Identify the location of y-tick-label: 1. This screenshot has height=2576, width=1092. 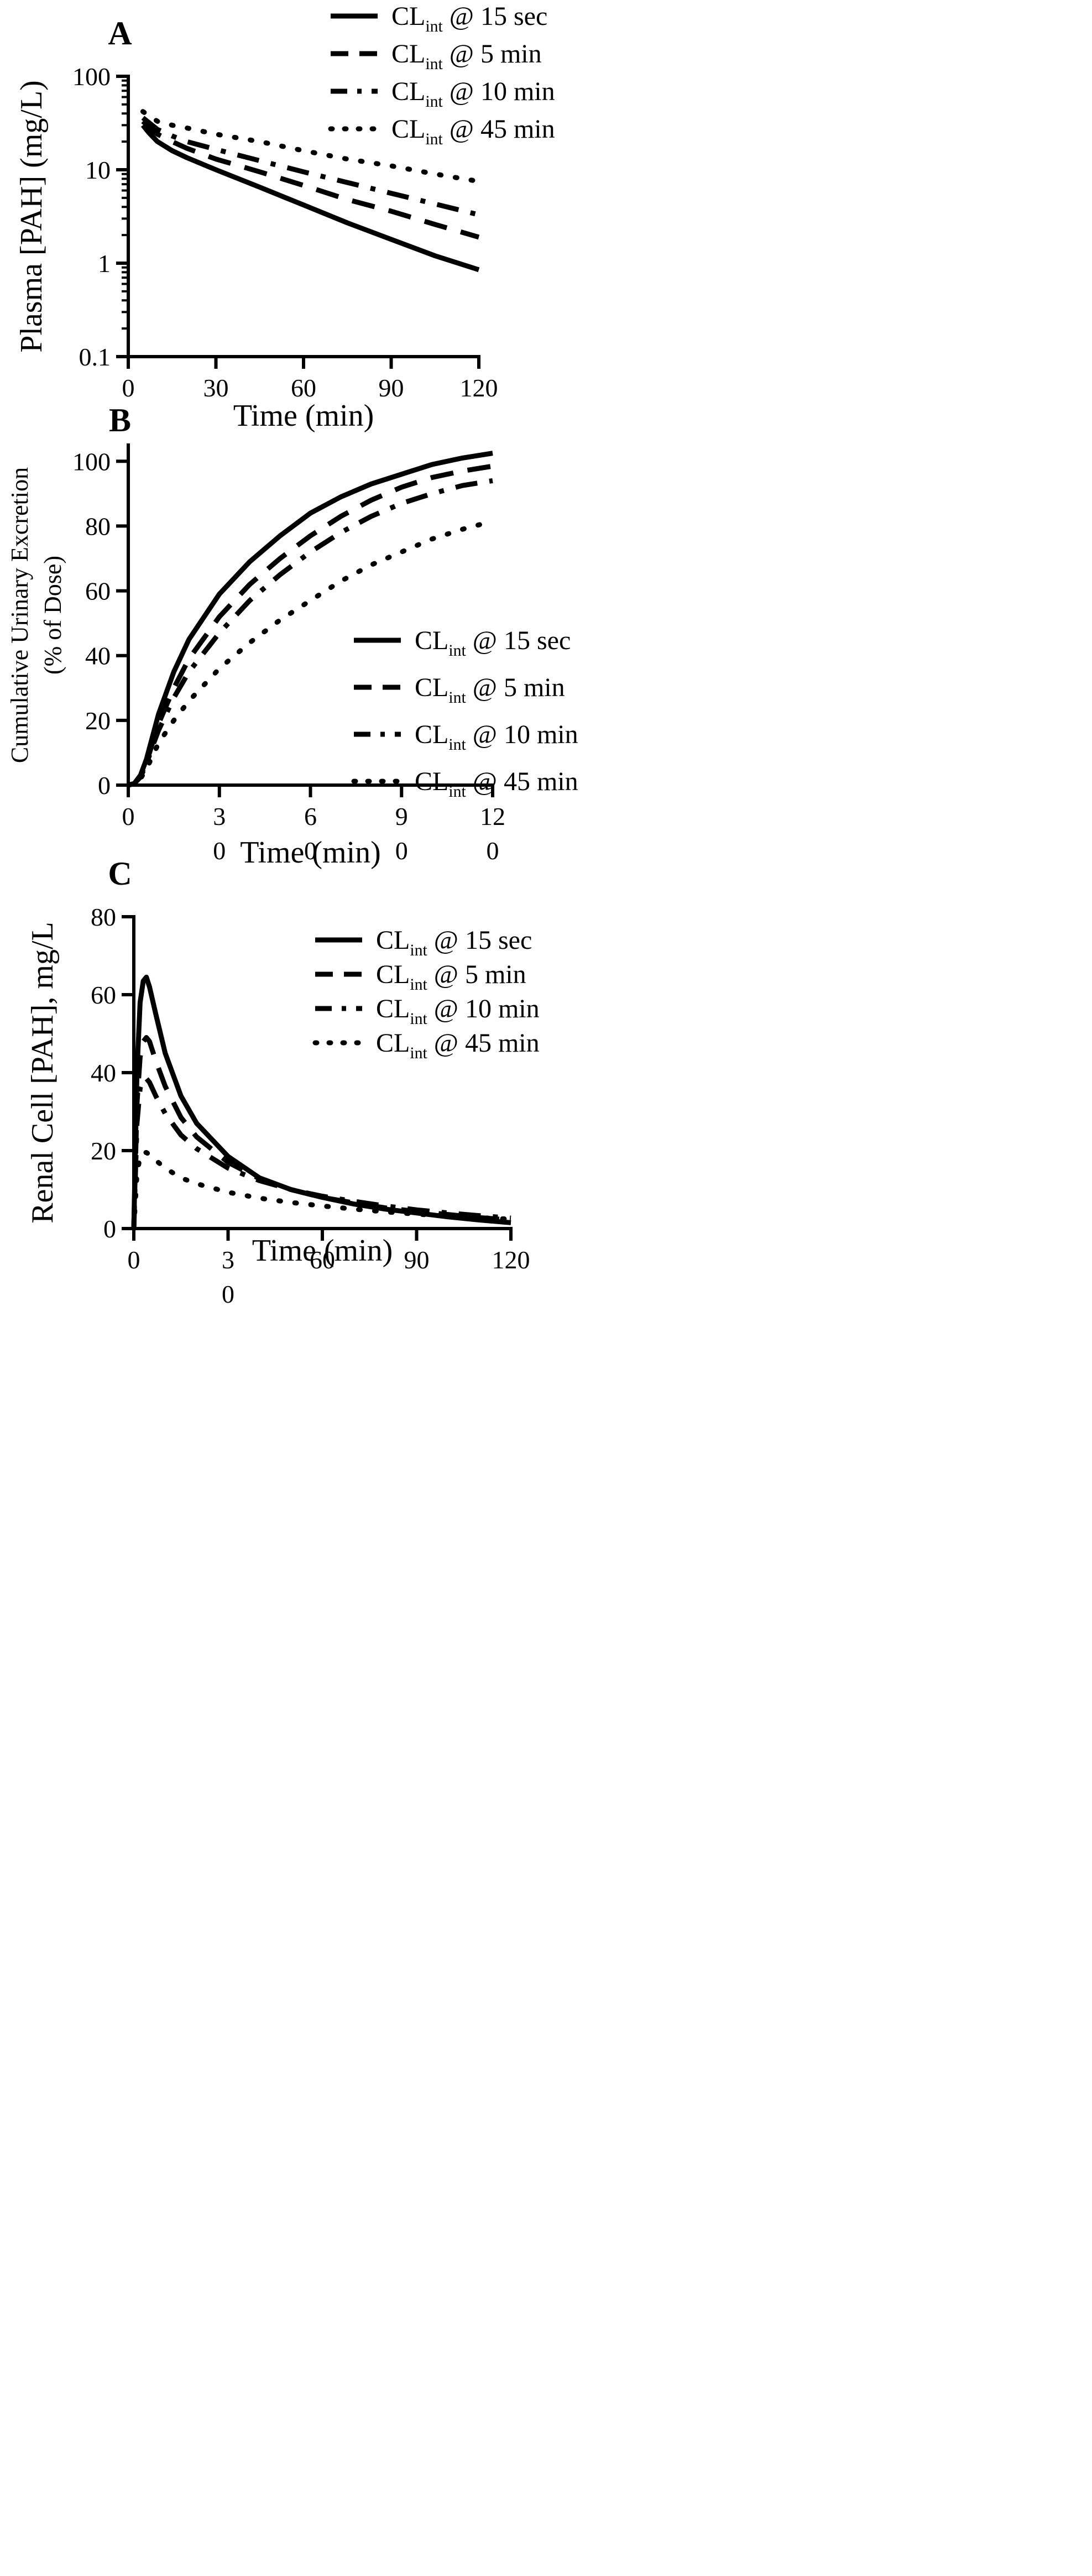
(104, 263).